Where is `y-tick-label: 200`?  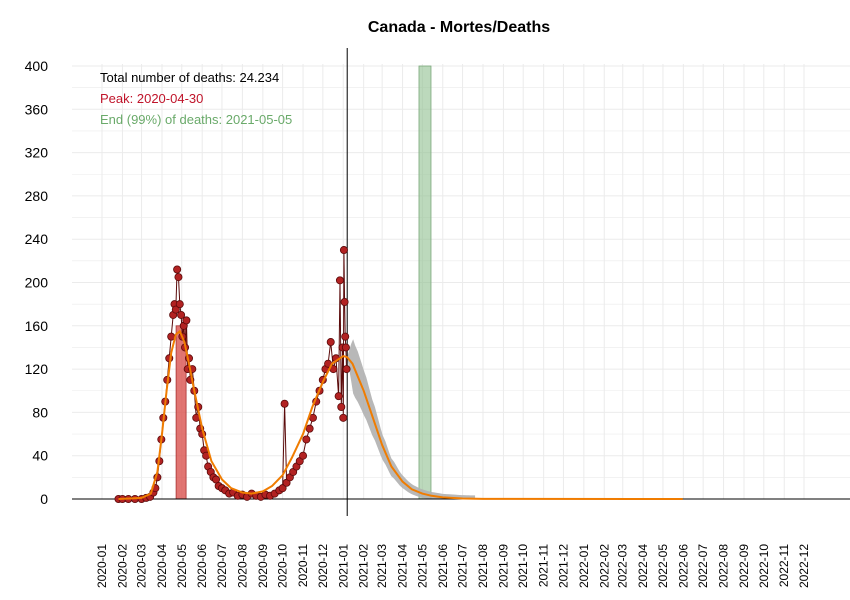
y-tick-label: 200 is located at coordinates (37, 283).